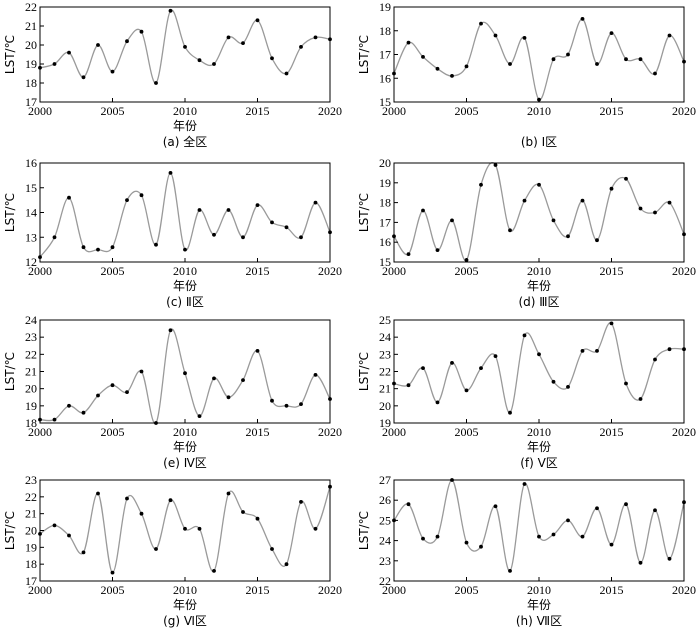 This screenshot has width=700, height=635. I want to click on y-tick-label: 18, so click(31, 423).